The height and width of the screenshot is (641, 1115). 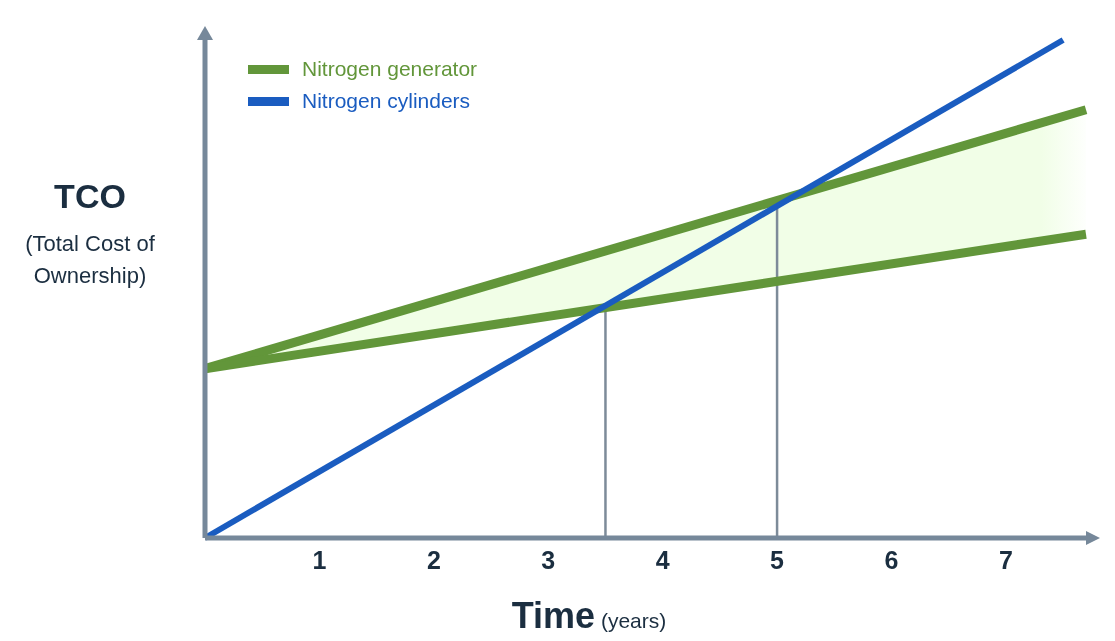 I want to click on x-tick-label: 1, so click(x=319, y=560).